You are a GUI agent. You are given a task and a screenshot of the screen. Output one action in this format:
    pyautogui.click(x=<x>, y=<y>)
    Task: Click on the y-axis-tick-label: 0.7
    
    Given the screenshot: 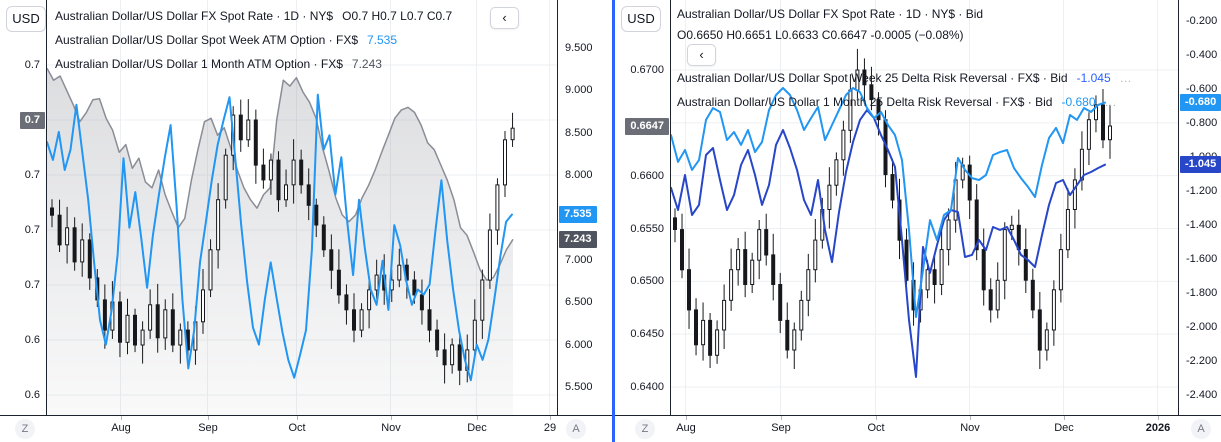 What is the action you would take?
    pyautogui.click(x=32, y=285)
    